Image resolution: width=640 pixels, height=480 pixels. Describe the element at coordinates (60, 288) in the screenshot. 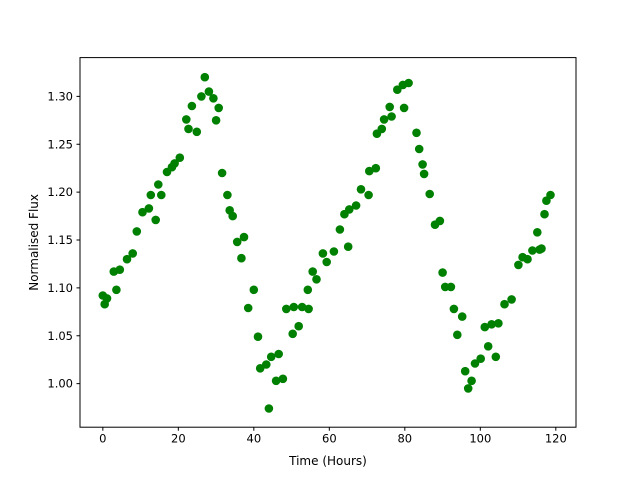

I see `y-tick-label: 1.10` at that location.